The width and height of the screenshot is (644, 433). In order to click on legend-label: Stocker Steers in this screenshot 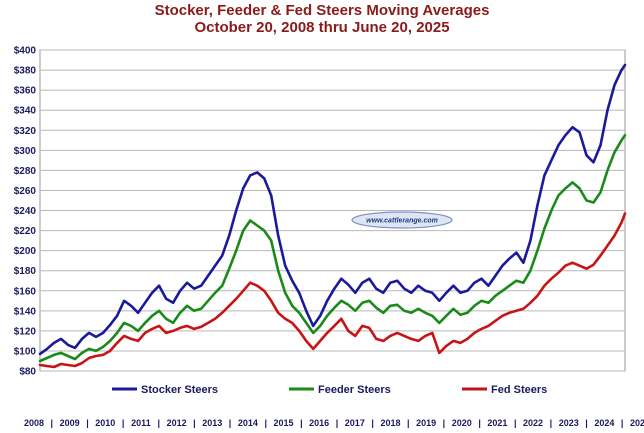, I will do `click(179, 390)`.